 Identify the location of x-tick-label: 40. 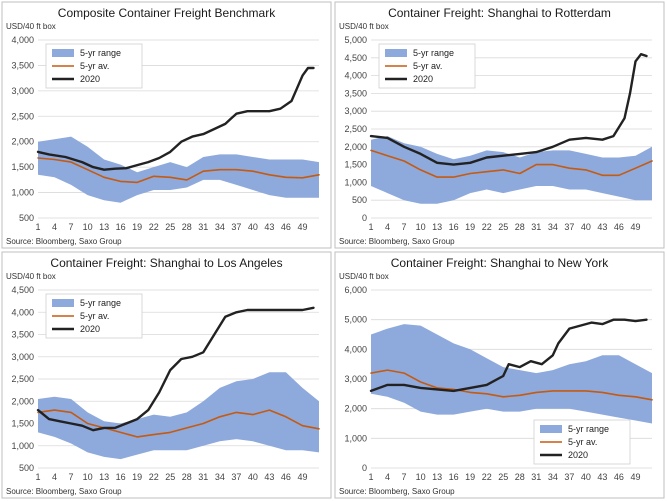
(253, 477).